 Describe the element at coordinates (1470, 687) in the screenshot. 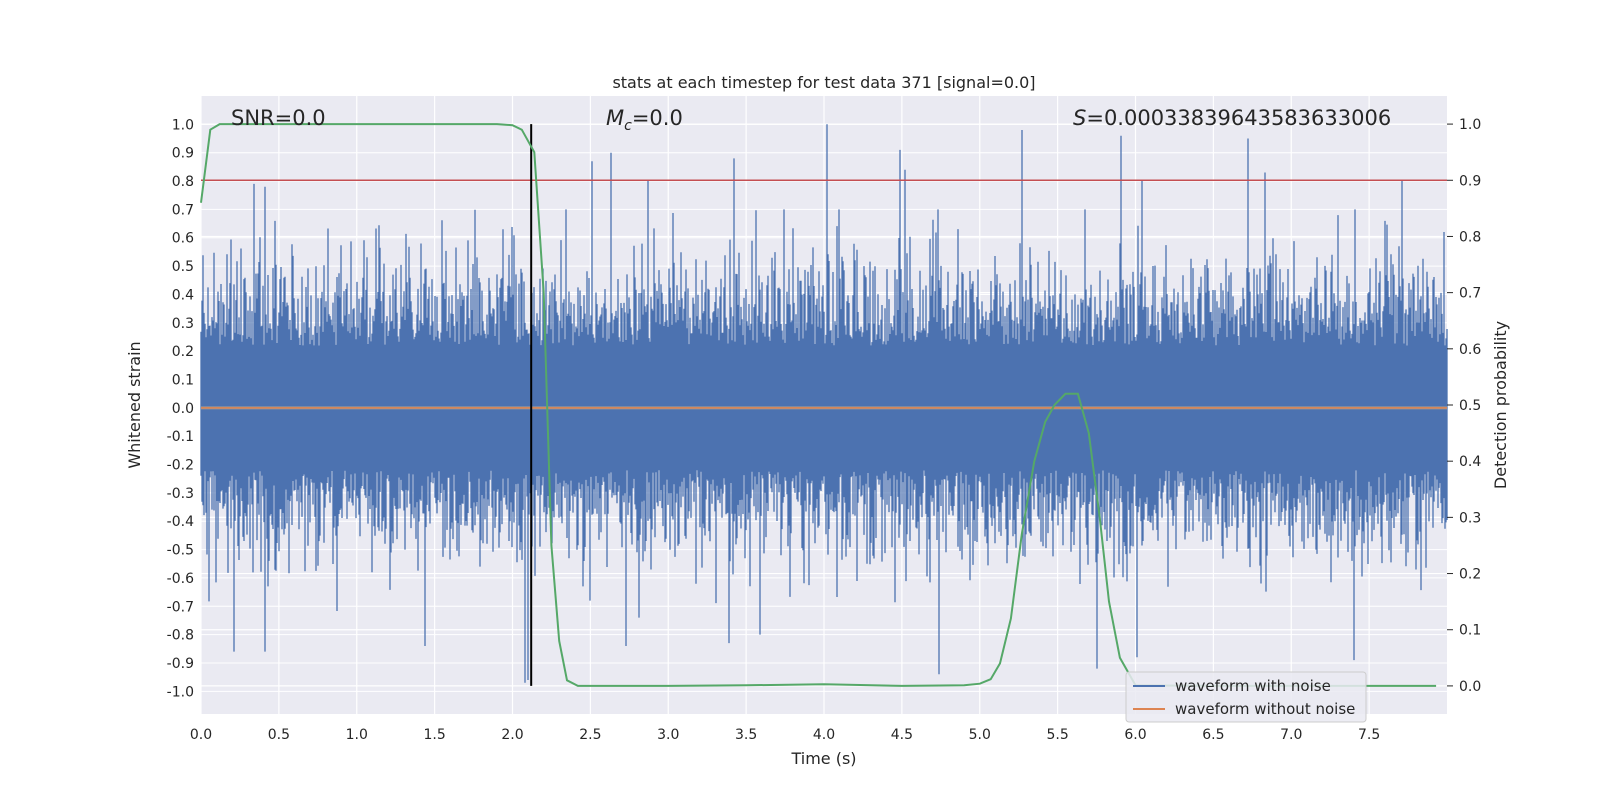

I see `y-tick-label-right: 0.0` at that location.